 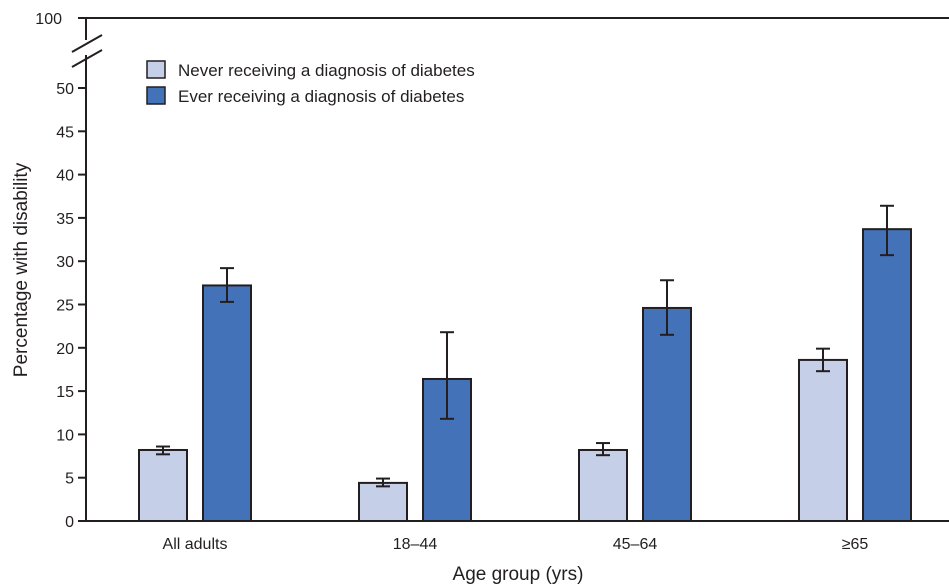 What do you see at coordinates (65, 132) in the screenshot?
I see `y-tick-label-45: 45` at bounding box center [65, 132].